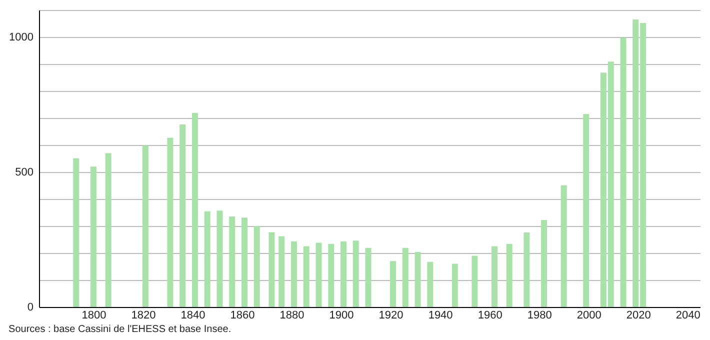  Describe the element at coordinates (193, 316) in the screenshot. I see `x-tick-label: 1840` at that location.